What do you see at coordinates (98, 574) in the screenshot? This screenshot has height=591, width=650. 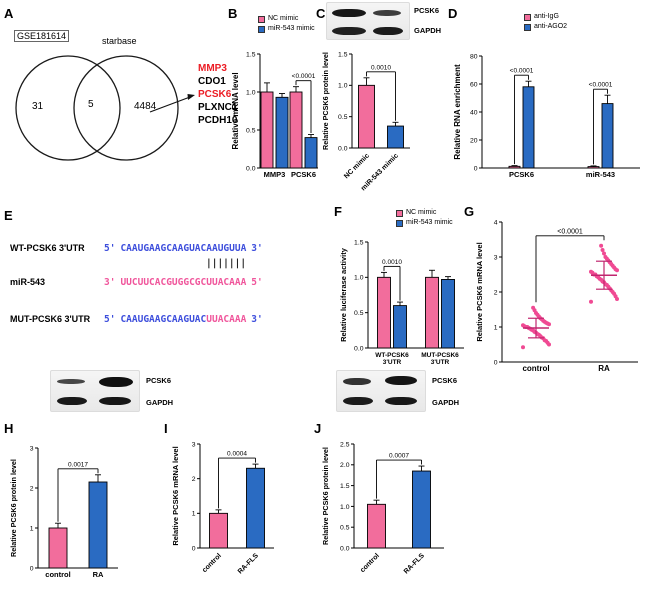 I see `svg-text: RA` at bounding box center [98, 574].